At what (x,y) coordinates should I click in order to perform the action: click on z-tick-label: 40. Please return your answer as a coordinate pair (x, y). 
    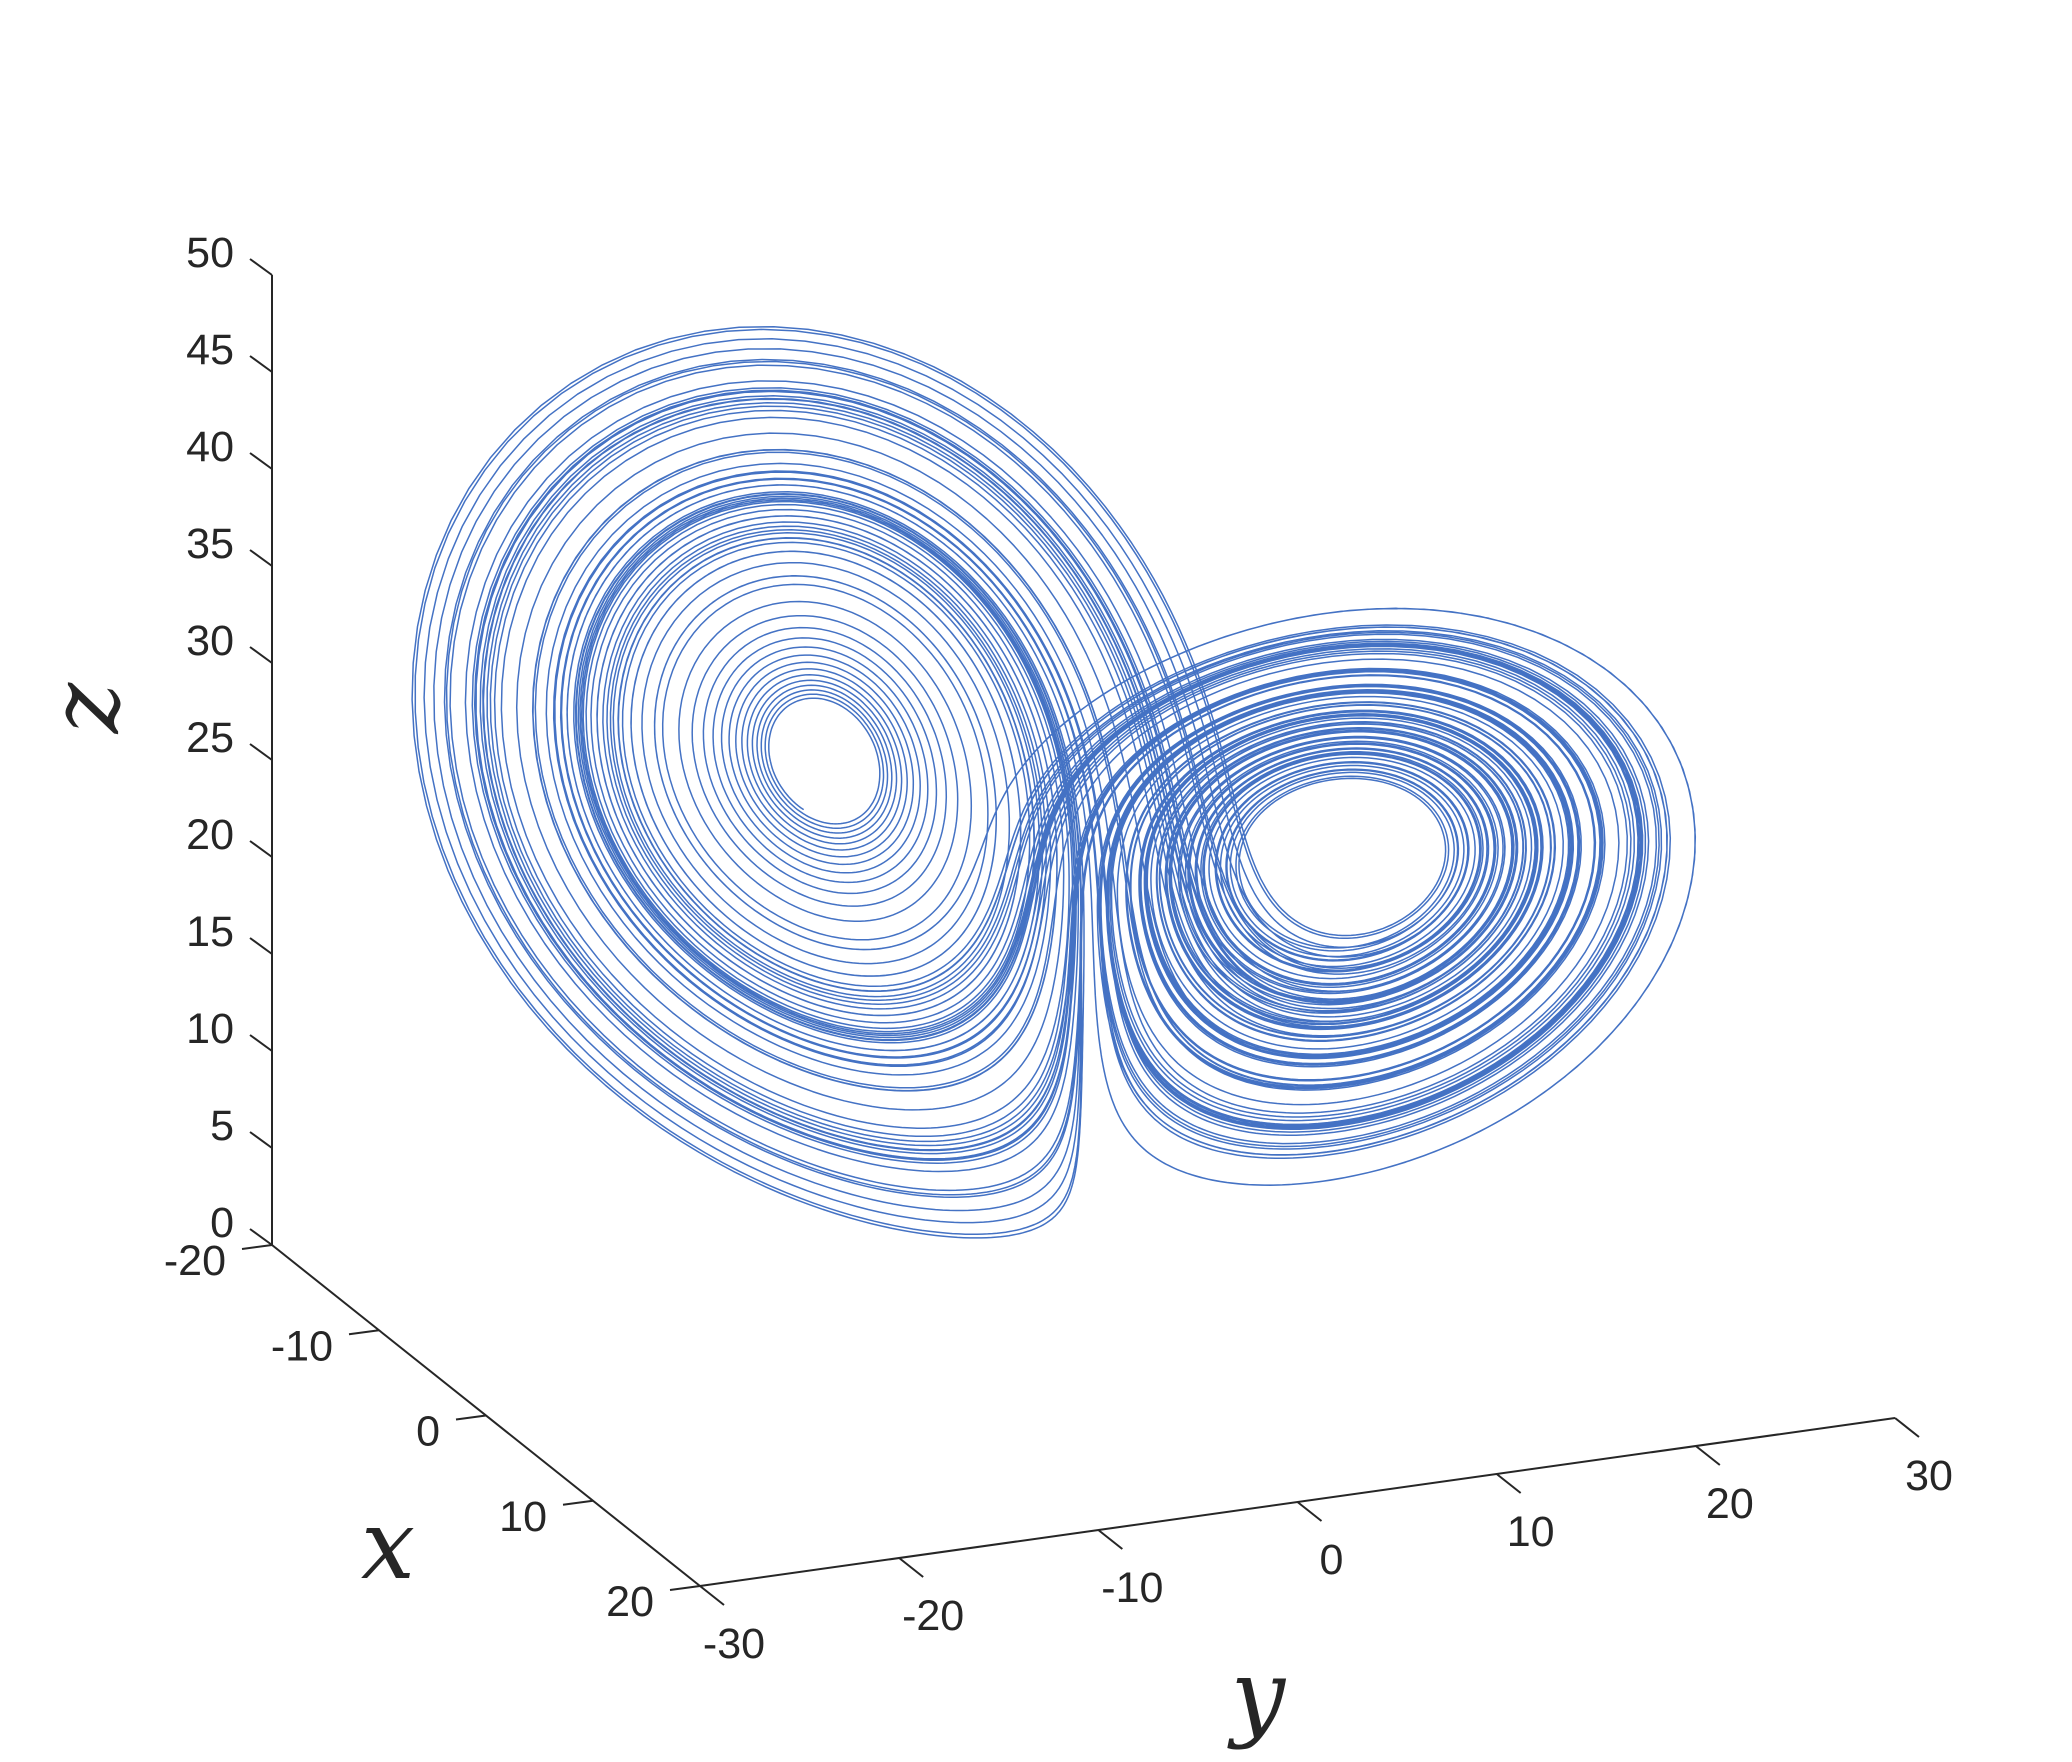
    Looking at the image, I should click on (210, 447).